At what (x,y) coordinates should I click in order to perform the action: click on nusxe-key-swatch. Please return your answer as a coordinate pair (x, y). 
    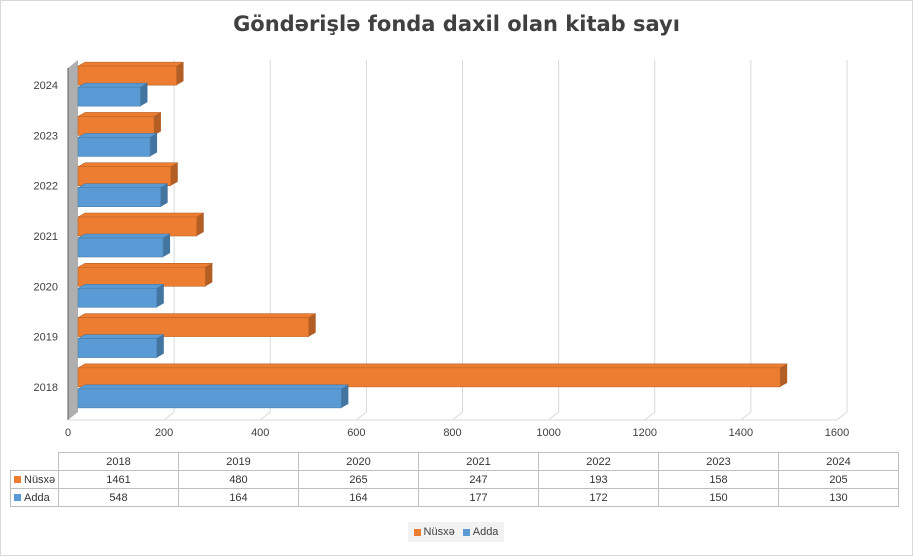
    Looking at the image, I should click on (17, 480).